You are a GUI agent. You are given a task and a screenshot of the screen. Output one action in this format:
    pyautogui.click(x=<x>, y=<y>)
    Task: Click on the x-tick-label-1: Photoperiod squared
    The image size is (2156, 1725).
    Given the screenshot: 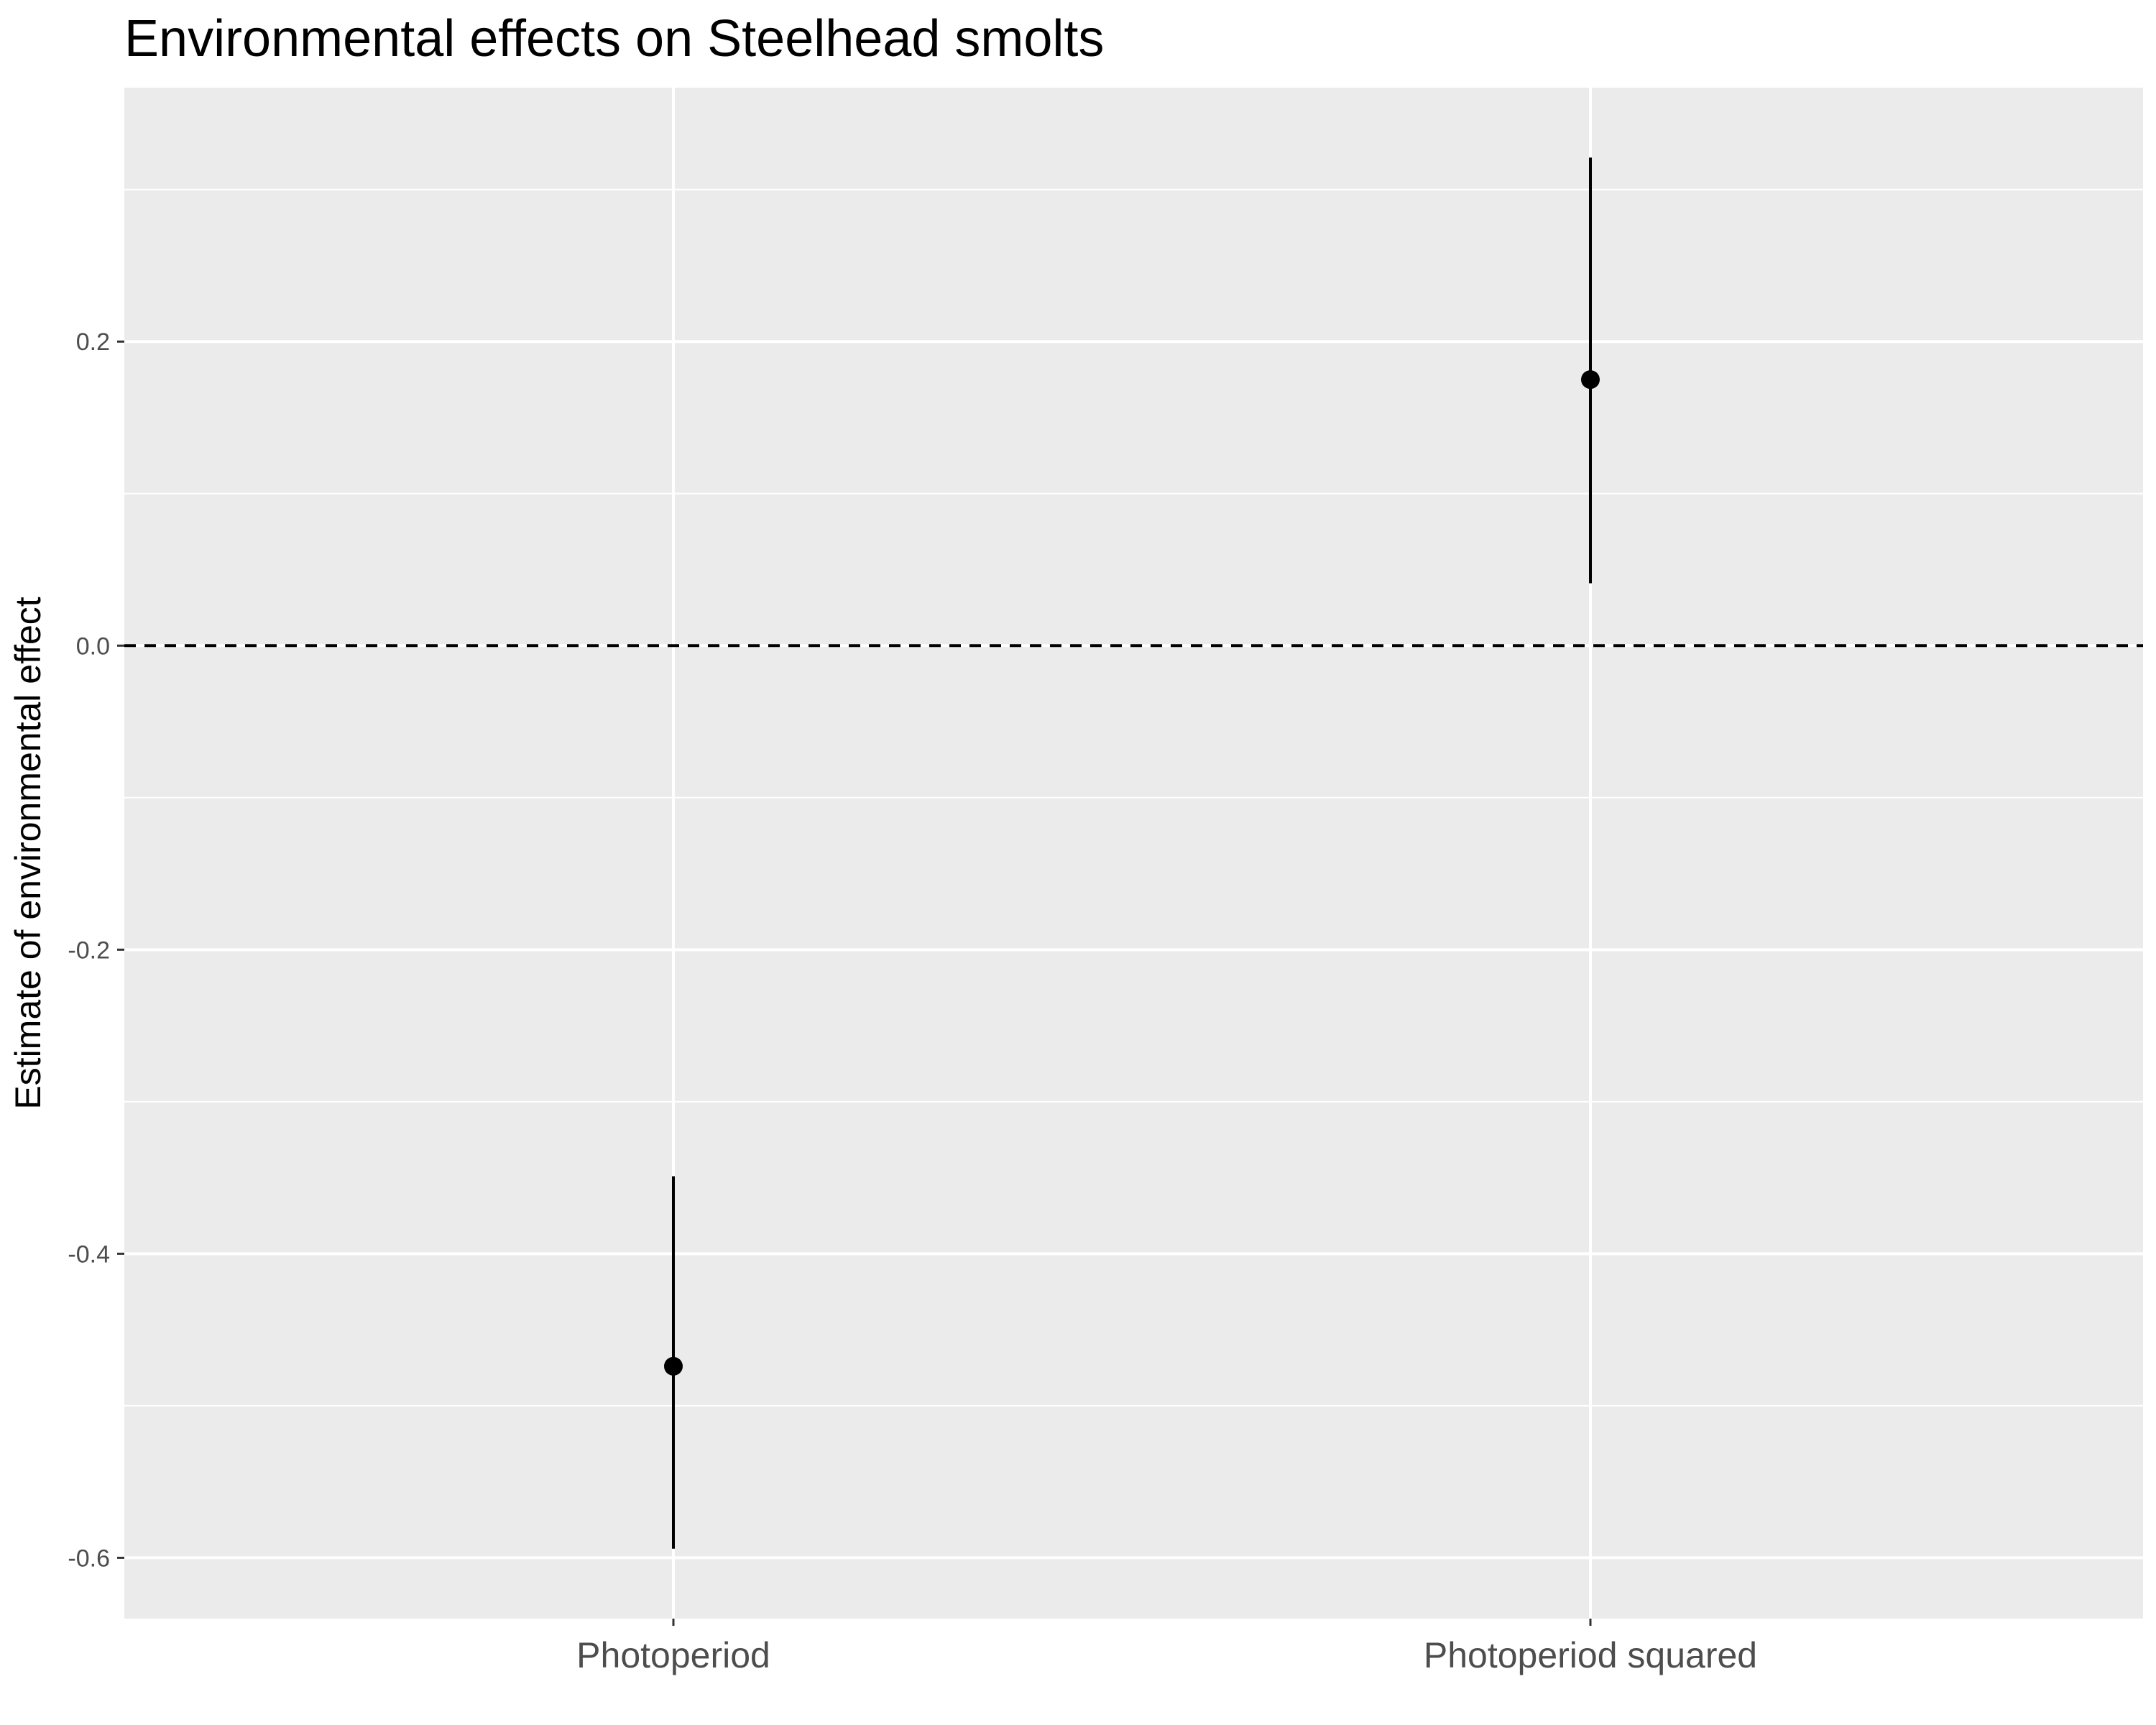 What is the action you would take?
    pyautogui.click(x=1591, y=1655)
    